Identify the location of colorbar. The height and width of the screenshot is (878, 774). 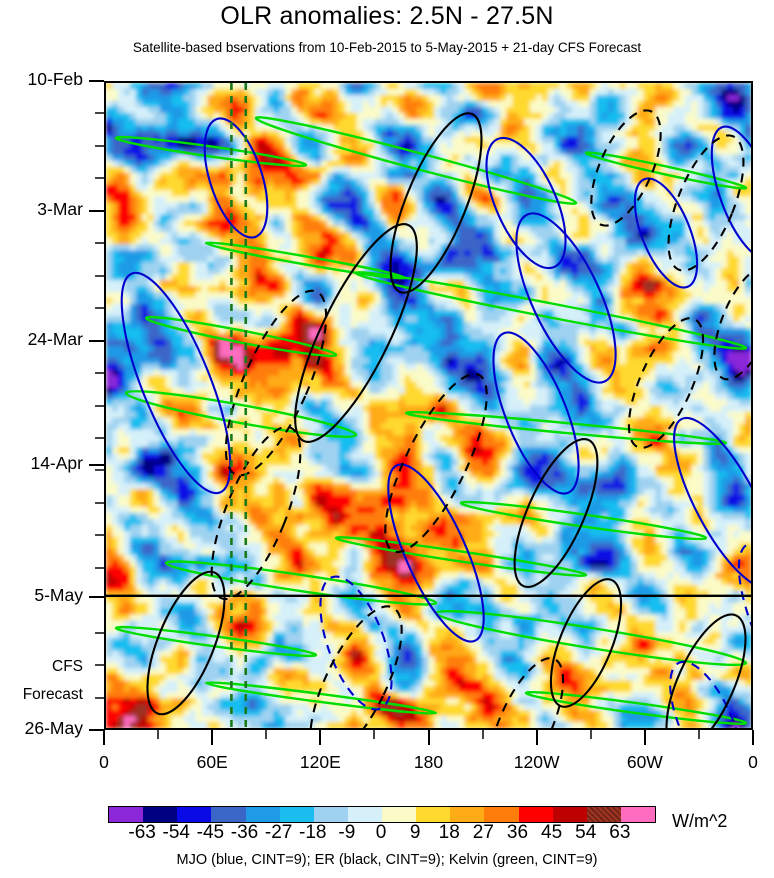
(382, 814).